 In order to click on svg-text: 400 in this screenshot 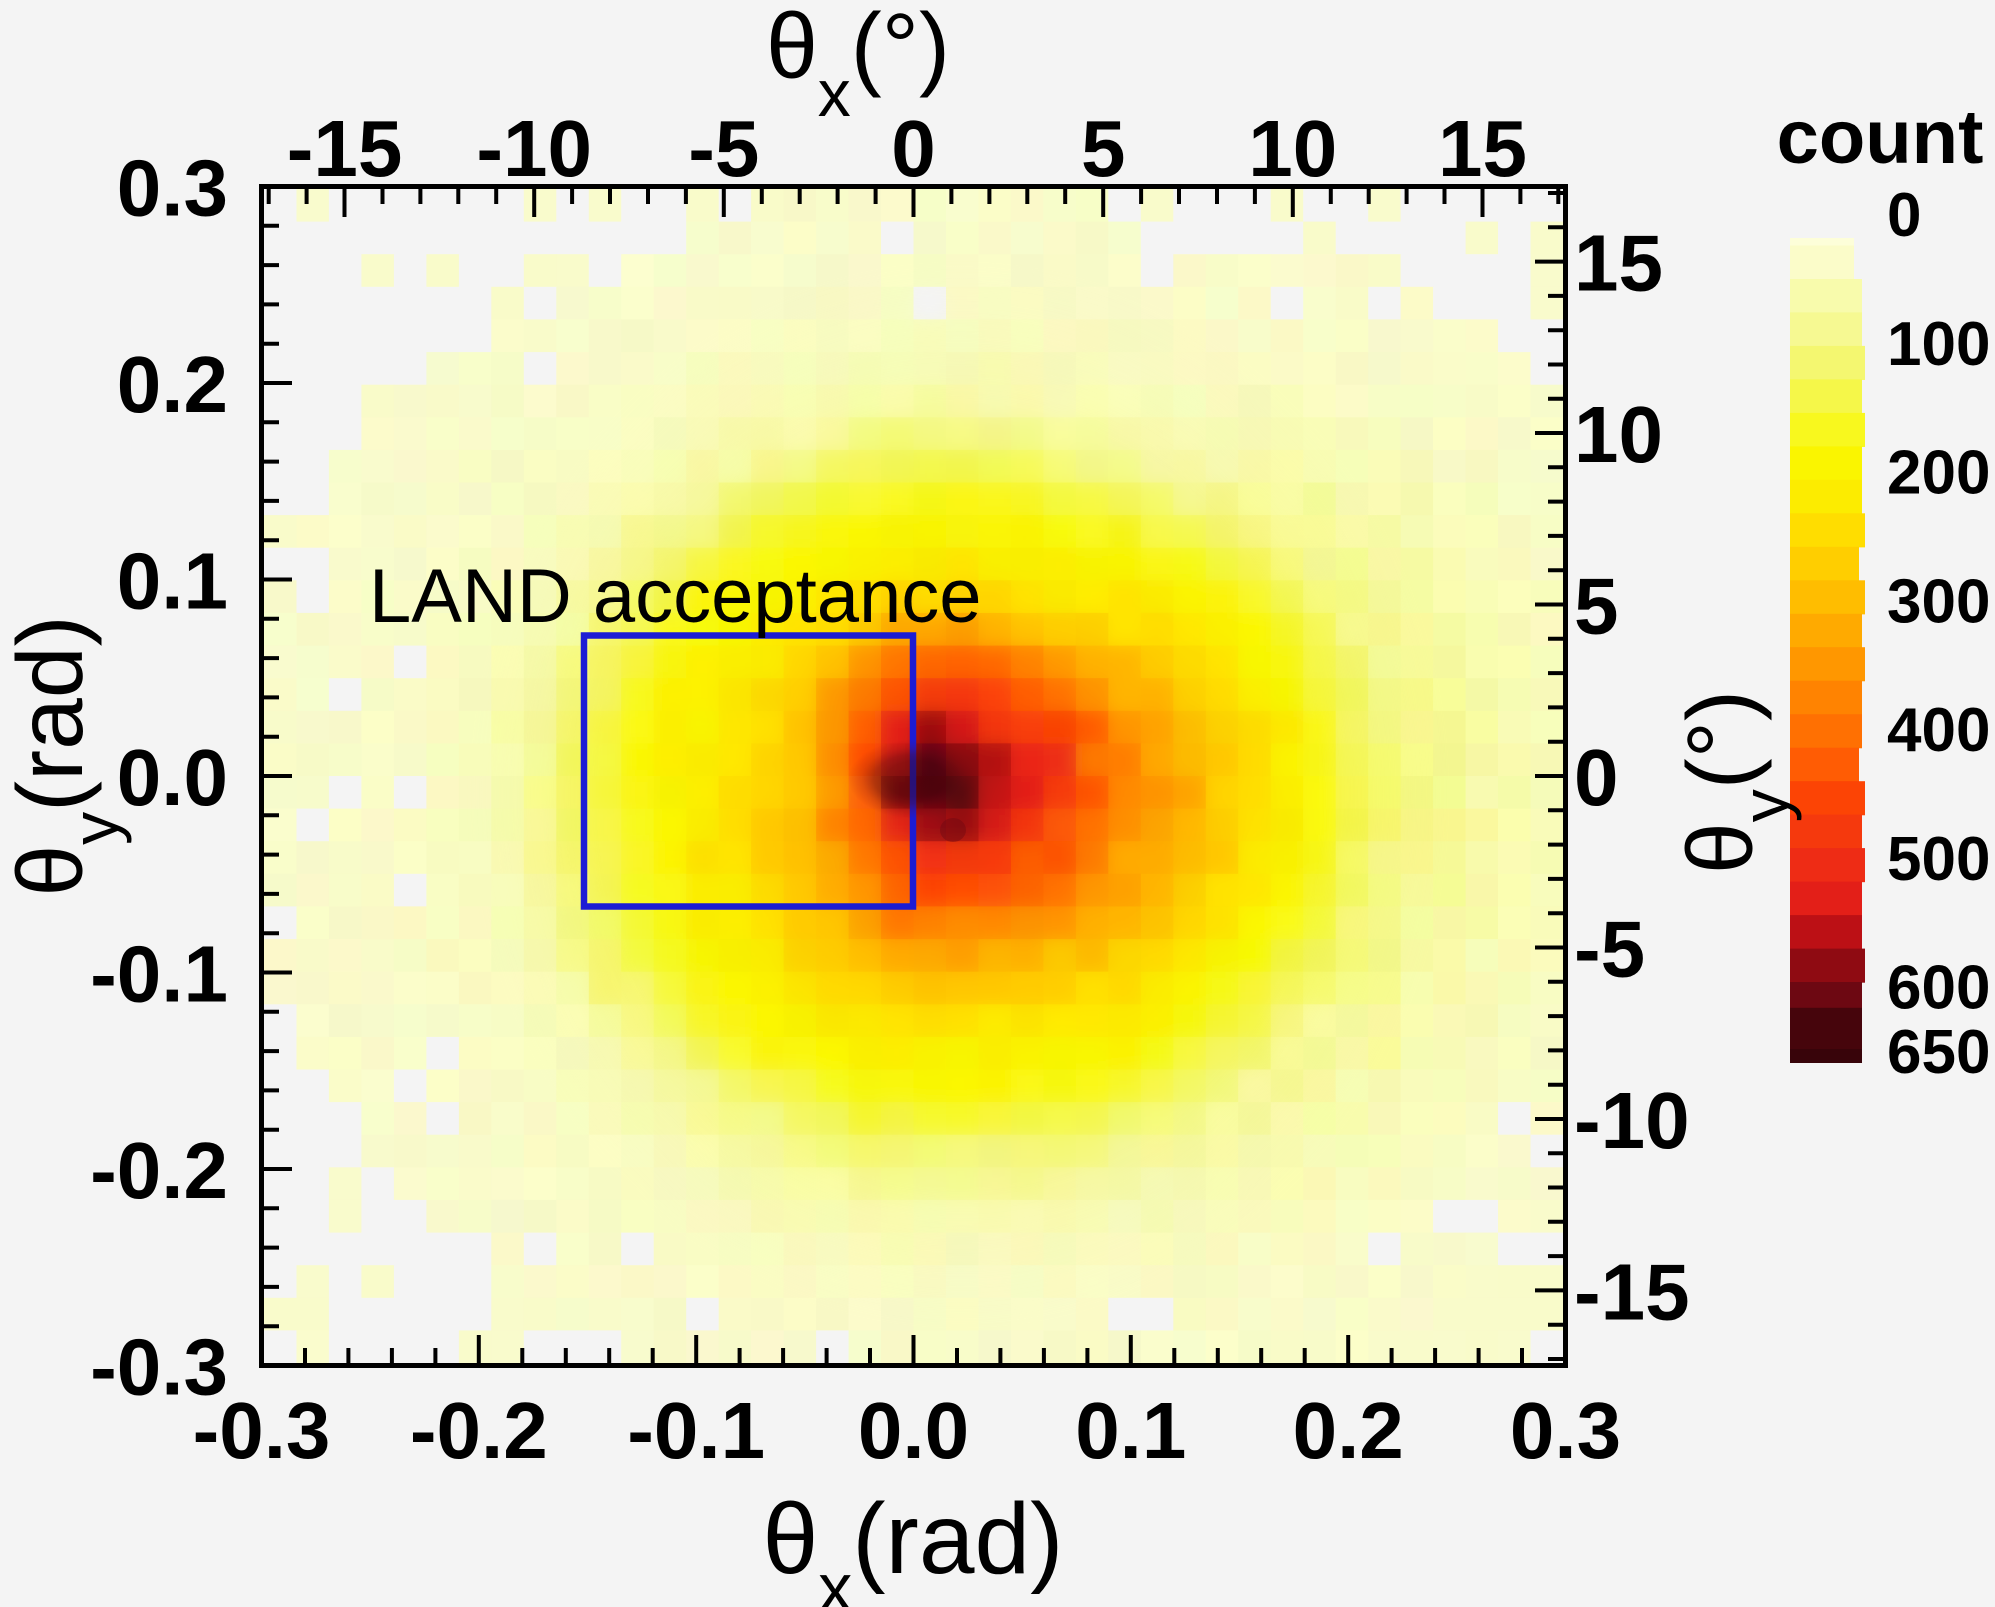, I will do `click(1938, 730)`.